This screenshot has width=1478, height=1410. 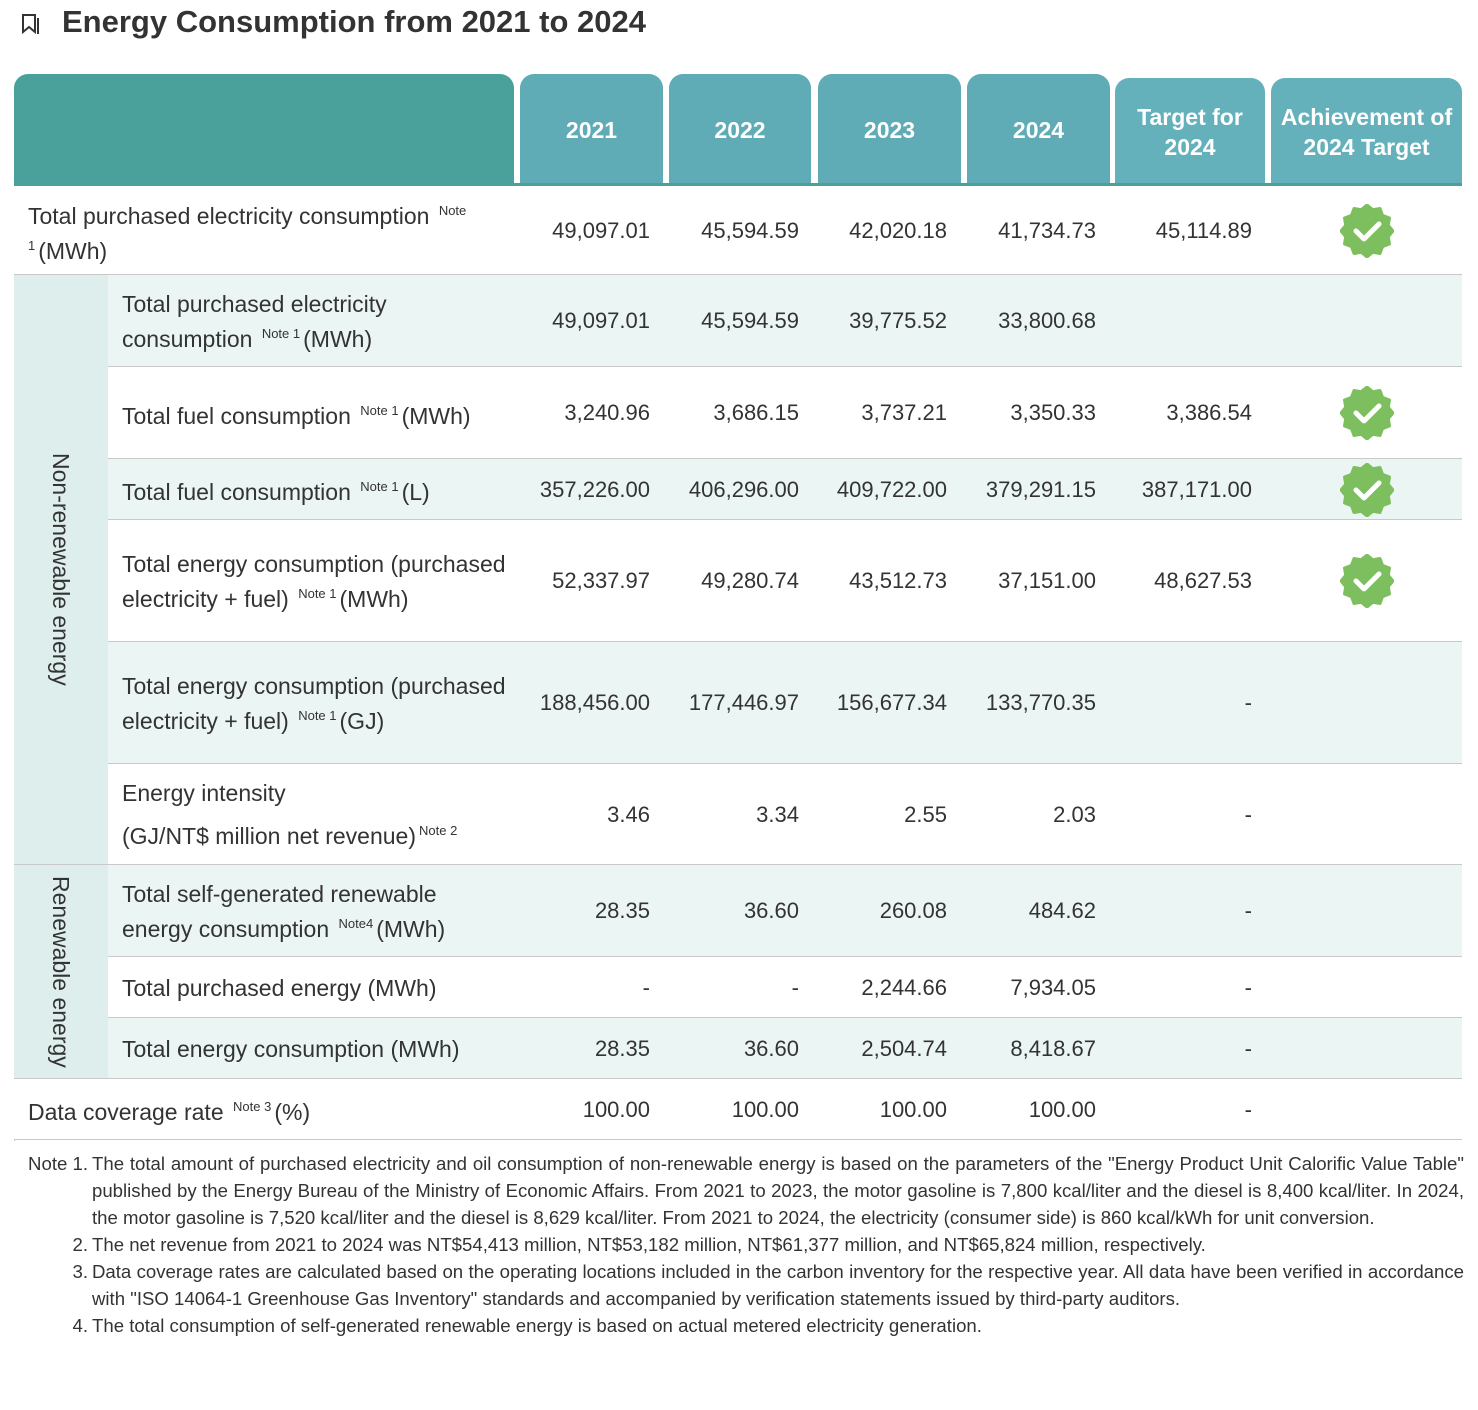 I want to click on row-label-text: Total energy consumption (MWh), so click(x=290, y=1049).